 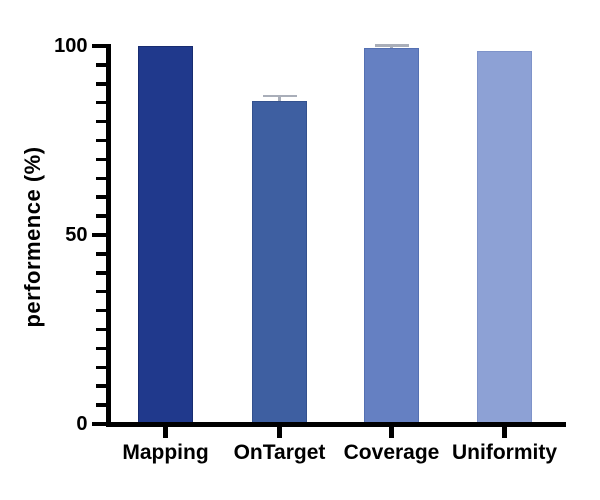 What do you see at coordinates (165, 236) in the screenshot?
I see `bar-mapping` at bounding box center [165, 236].